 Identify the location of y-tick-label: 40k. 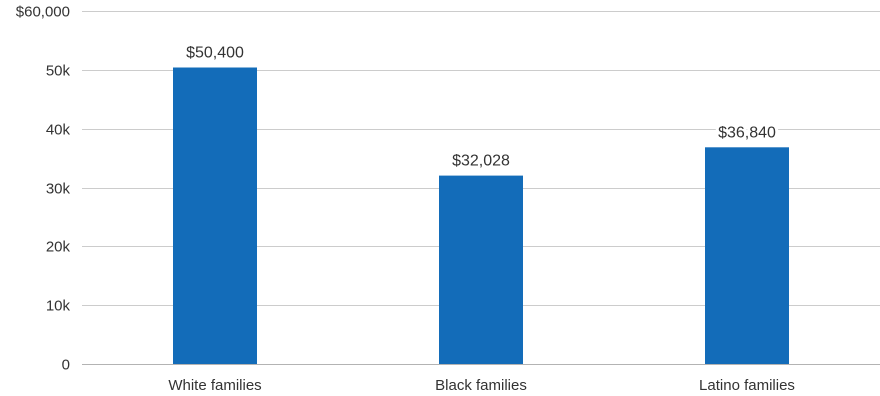
(58, 130).